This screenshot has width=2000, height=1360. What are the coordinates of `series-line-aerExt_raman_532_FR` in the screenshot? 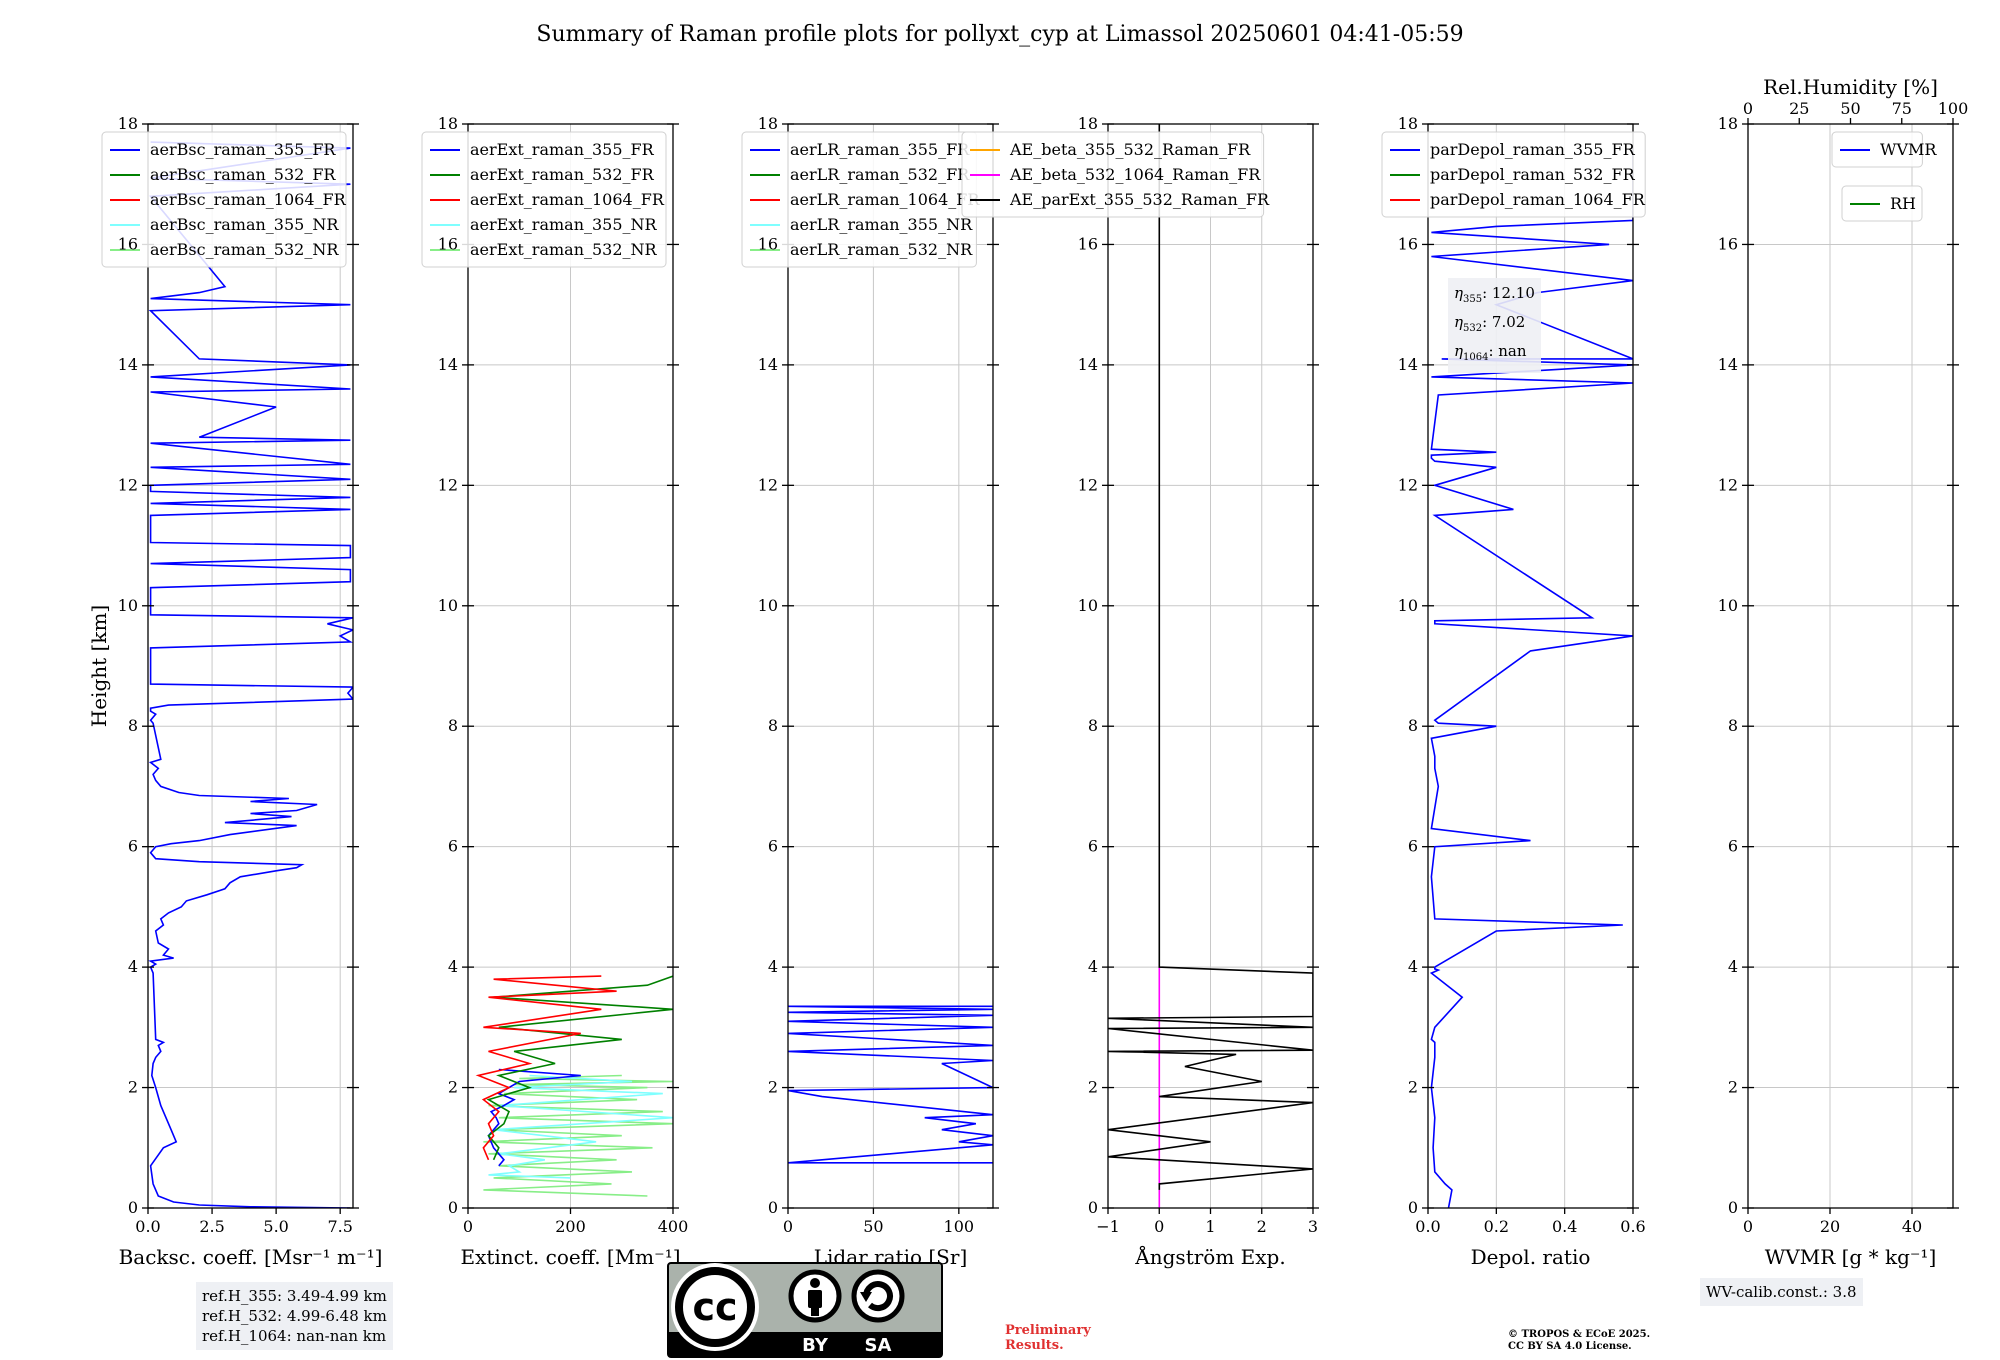 It's located at (579, 1068).